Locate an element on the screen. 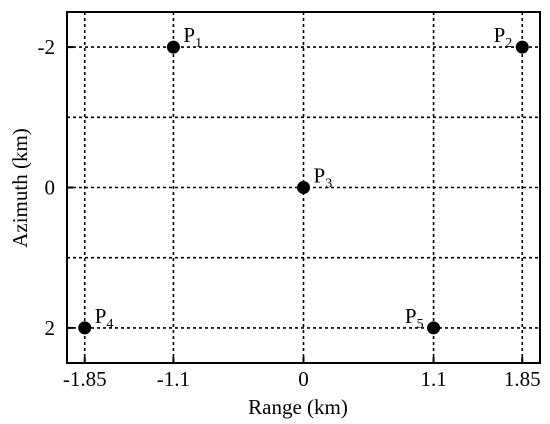 The image size is (550, 424). point-label-5: P5 is located at coordinates (414, 318).